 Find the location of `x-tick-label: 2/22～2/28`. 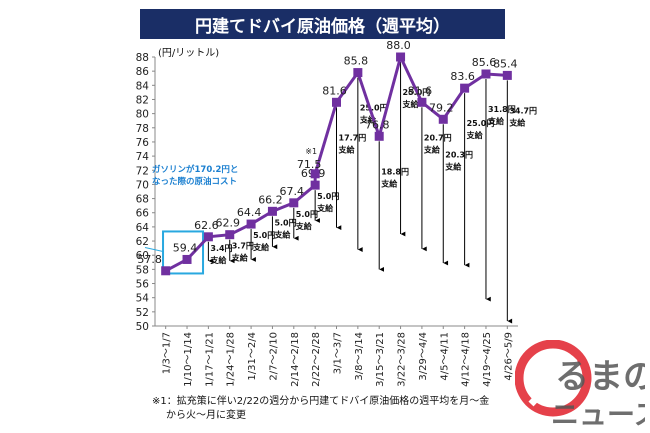

x-tick-label: 2/22～2/28 is located at coordinates (316, 359).